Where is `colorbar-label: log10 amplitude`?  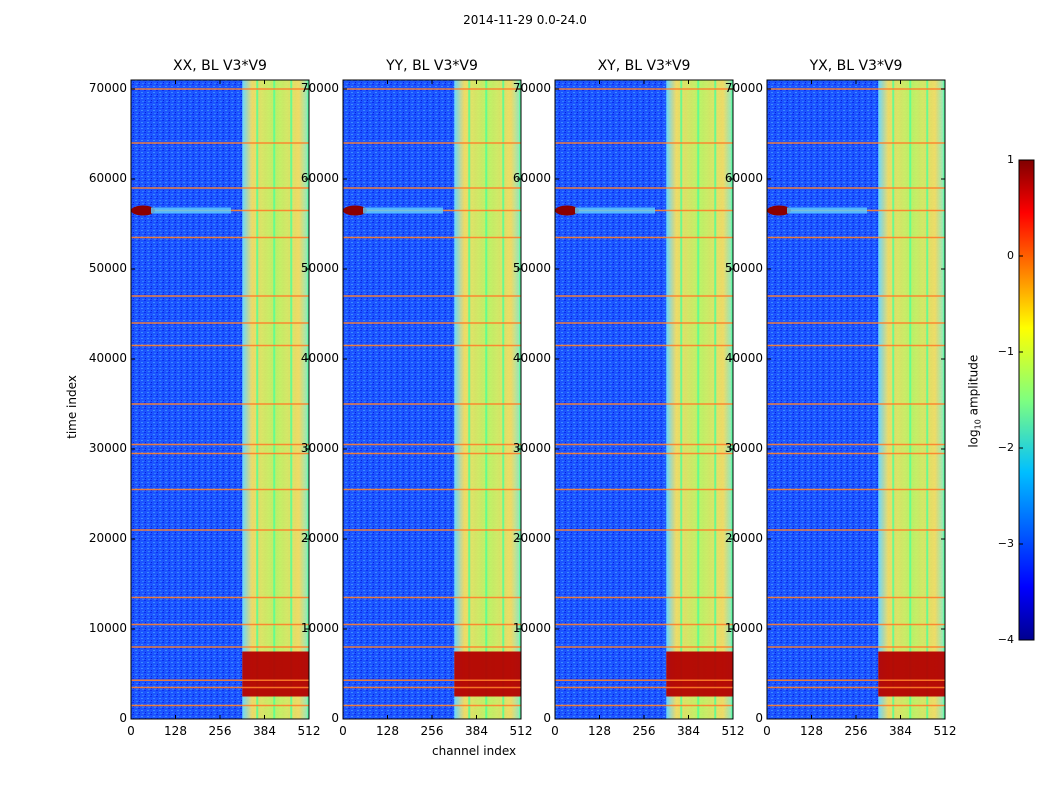
colorbar-label: log10 amplitude is located at coordinates (974, 401).